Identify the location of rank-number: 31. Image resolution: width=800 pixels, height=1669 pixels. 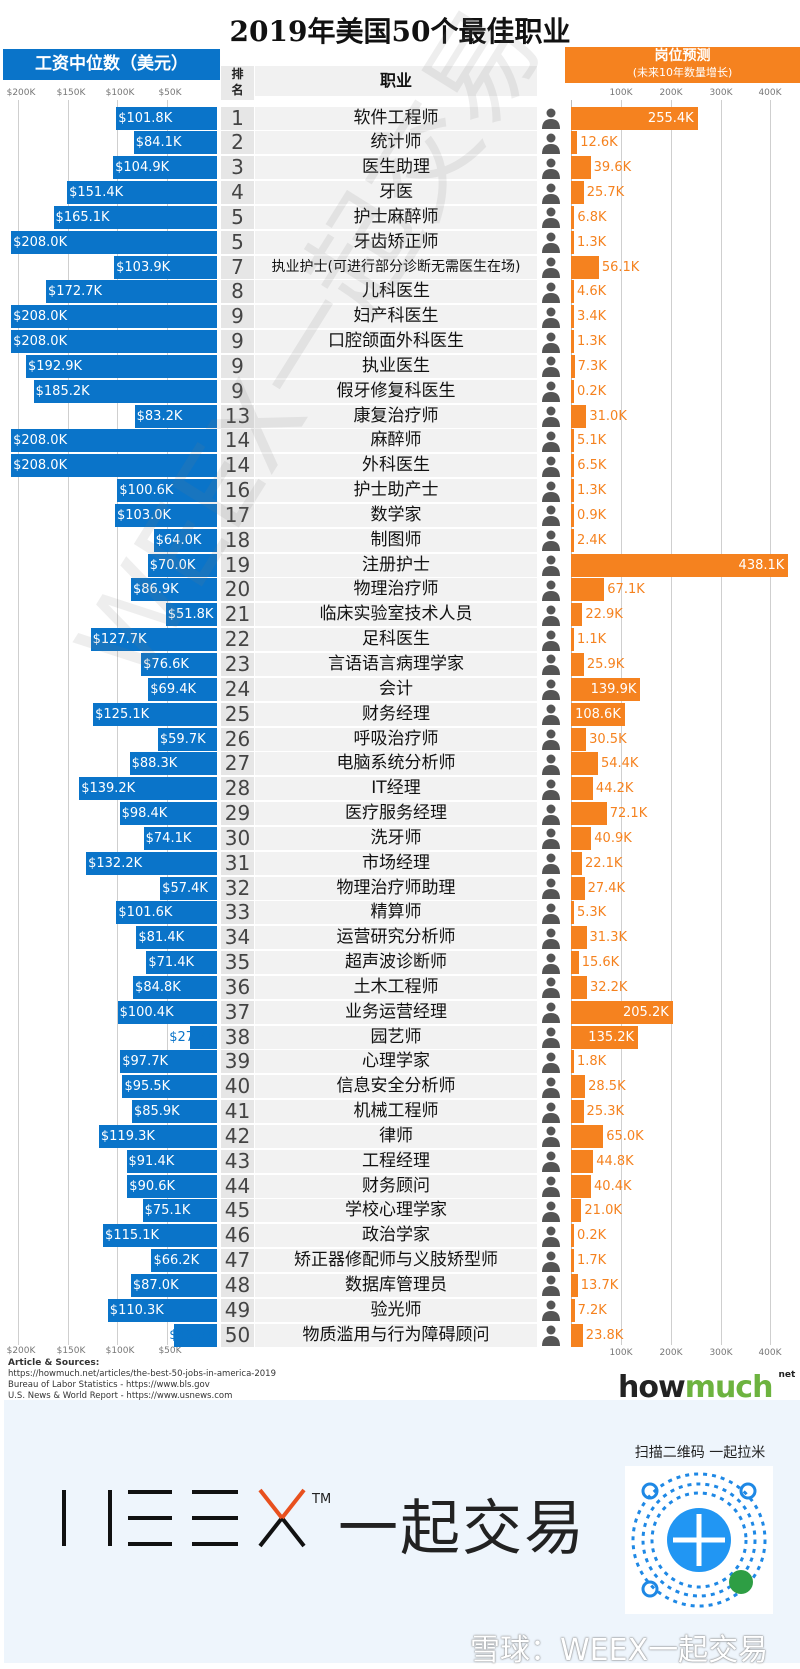
(237, 862).